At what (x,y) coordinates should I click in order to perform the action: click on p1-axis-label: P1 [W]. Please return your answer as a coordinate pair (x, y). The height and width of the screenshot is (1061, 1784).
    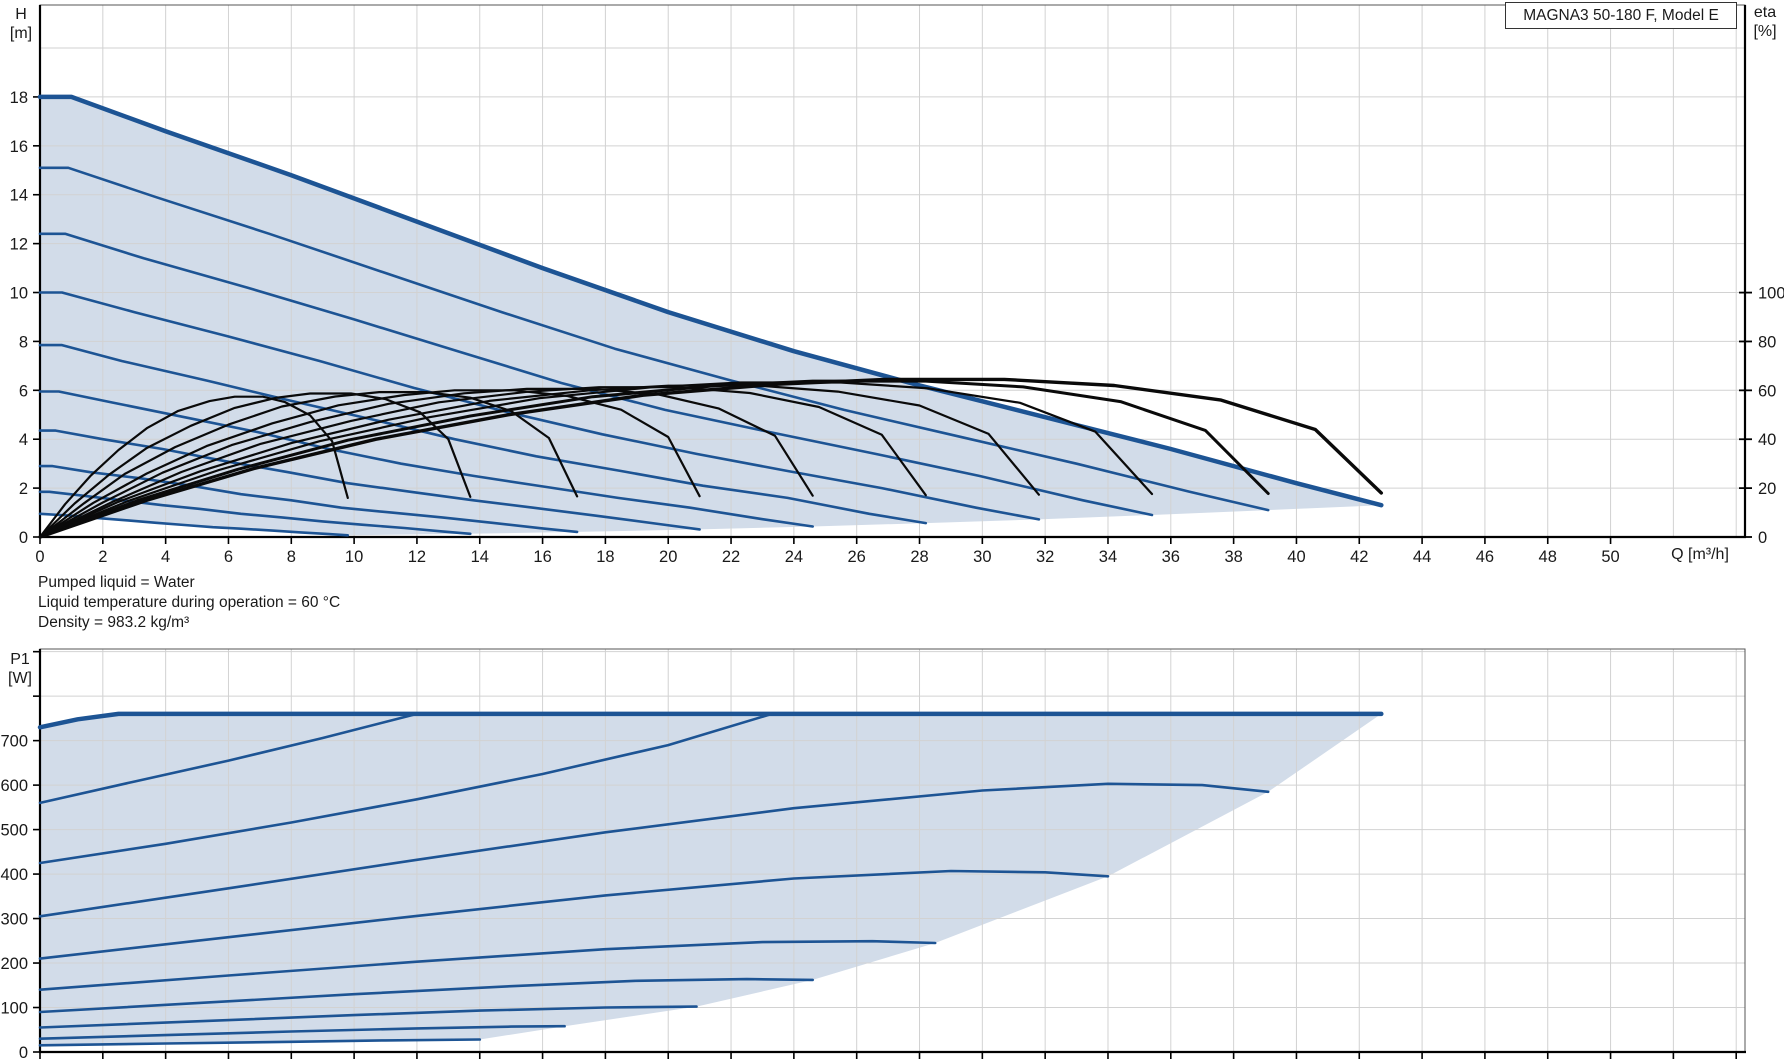
    Looking at the image, I should click on (20, 669).